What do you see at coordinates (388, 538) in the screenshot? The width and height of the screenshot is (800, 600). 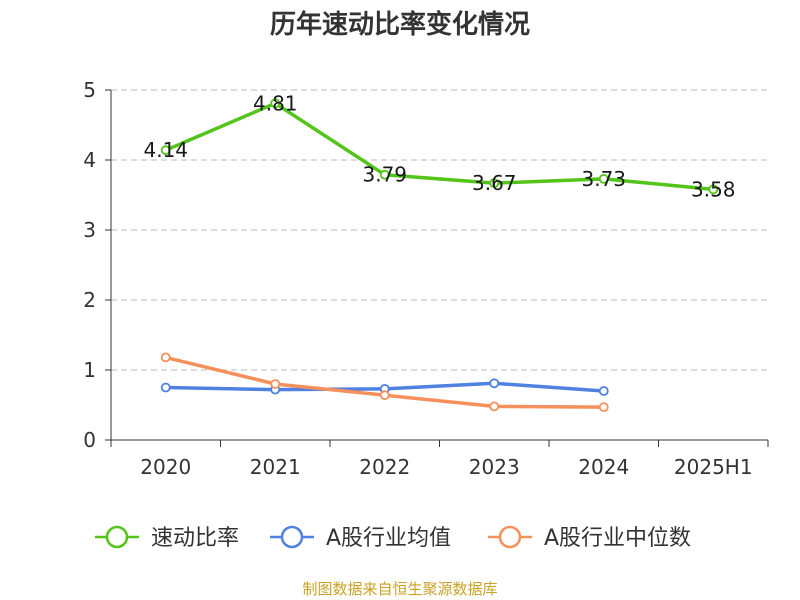 I see `legend-label: A股行业均值` at bounding box center [388, 538].